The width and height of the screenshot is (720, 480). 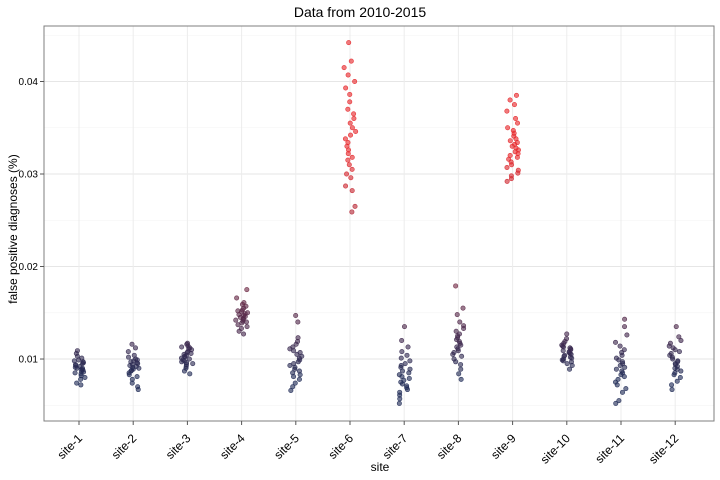 What do you see at coordinates (286, 446) in the screenshot?
I see `x-tick-label: site-5` at bounding box center [286, 446].